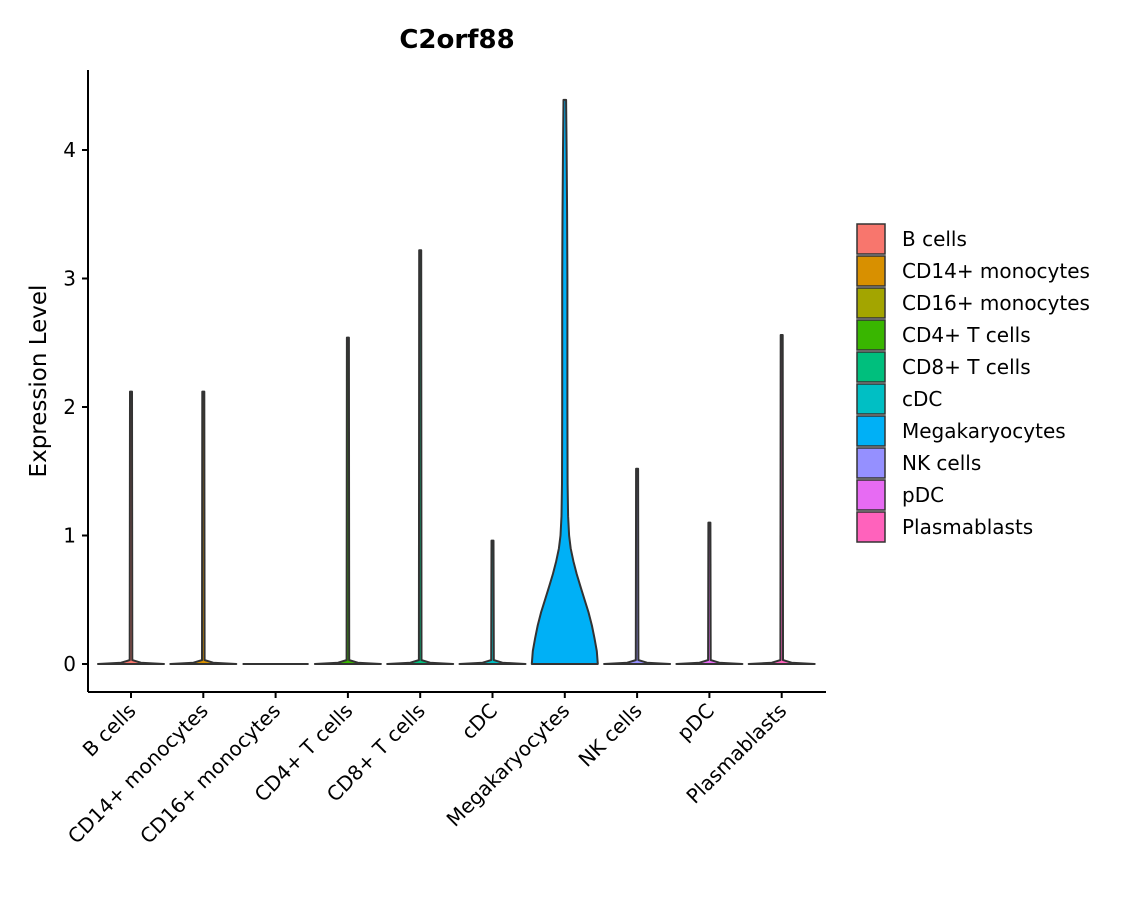 This screenshot has width=1140, height=900. Describe the element at coordinates (709, 593) in the screenshot. I see `violin-pdc` at that location.